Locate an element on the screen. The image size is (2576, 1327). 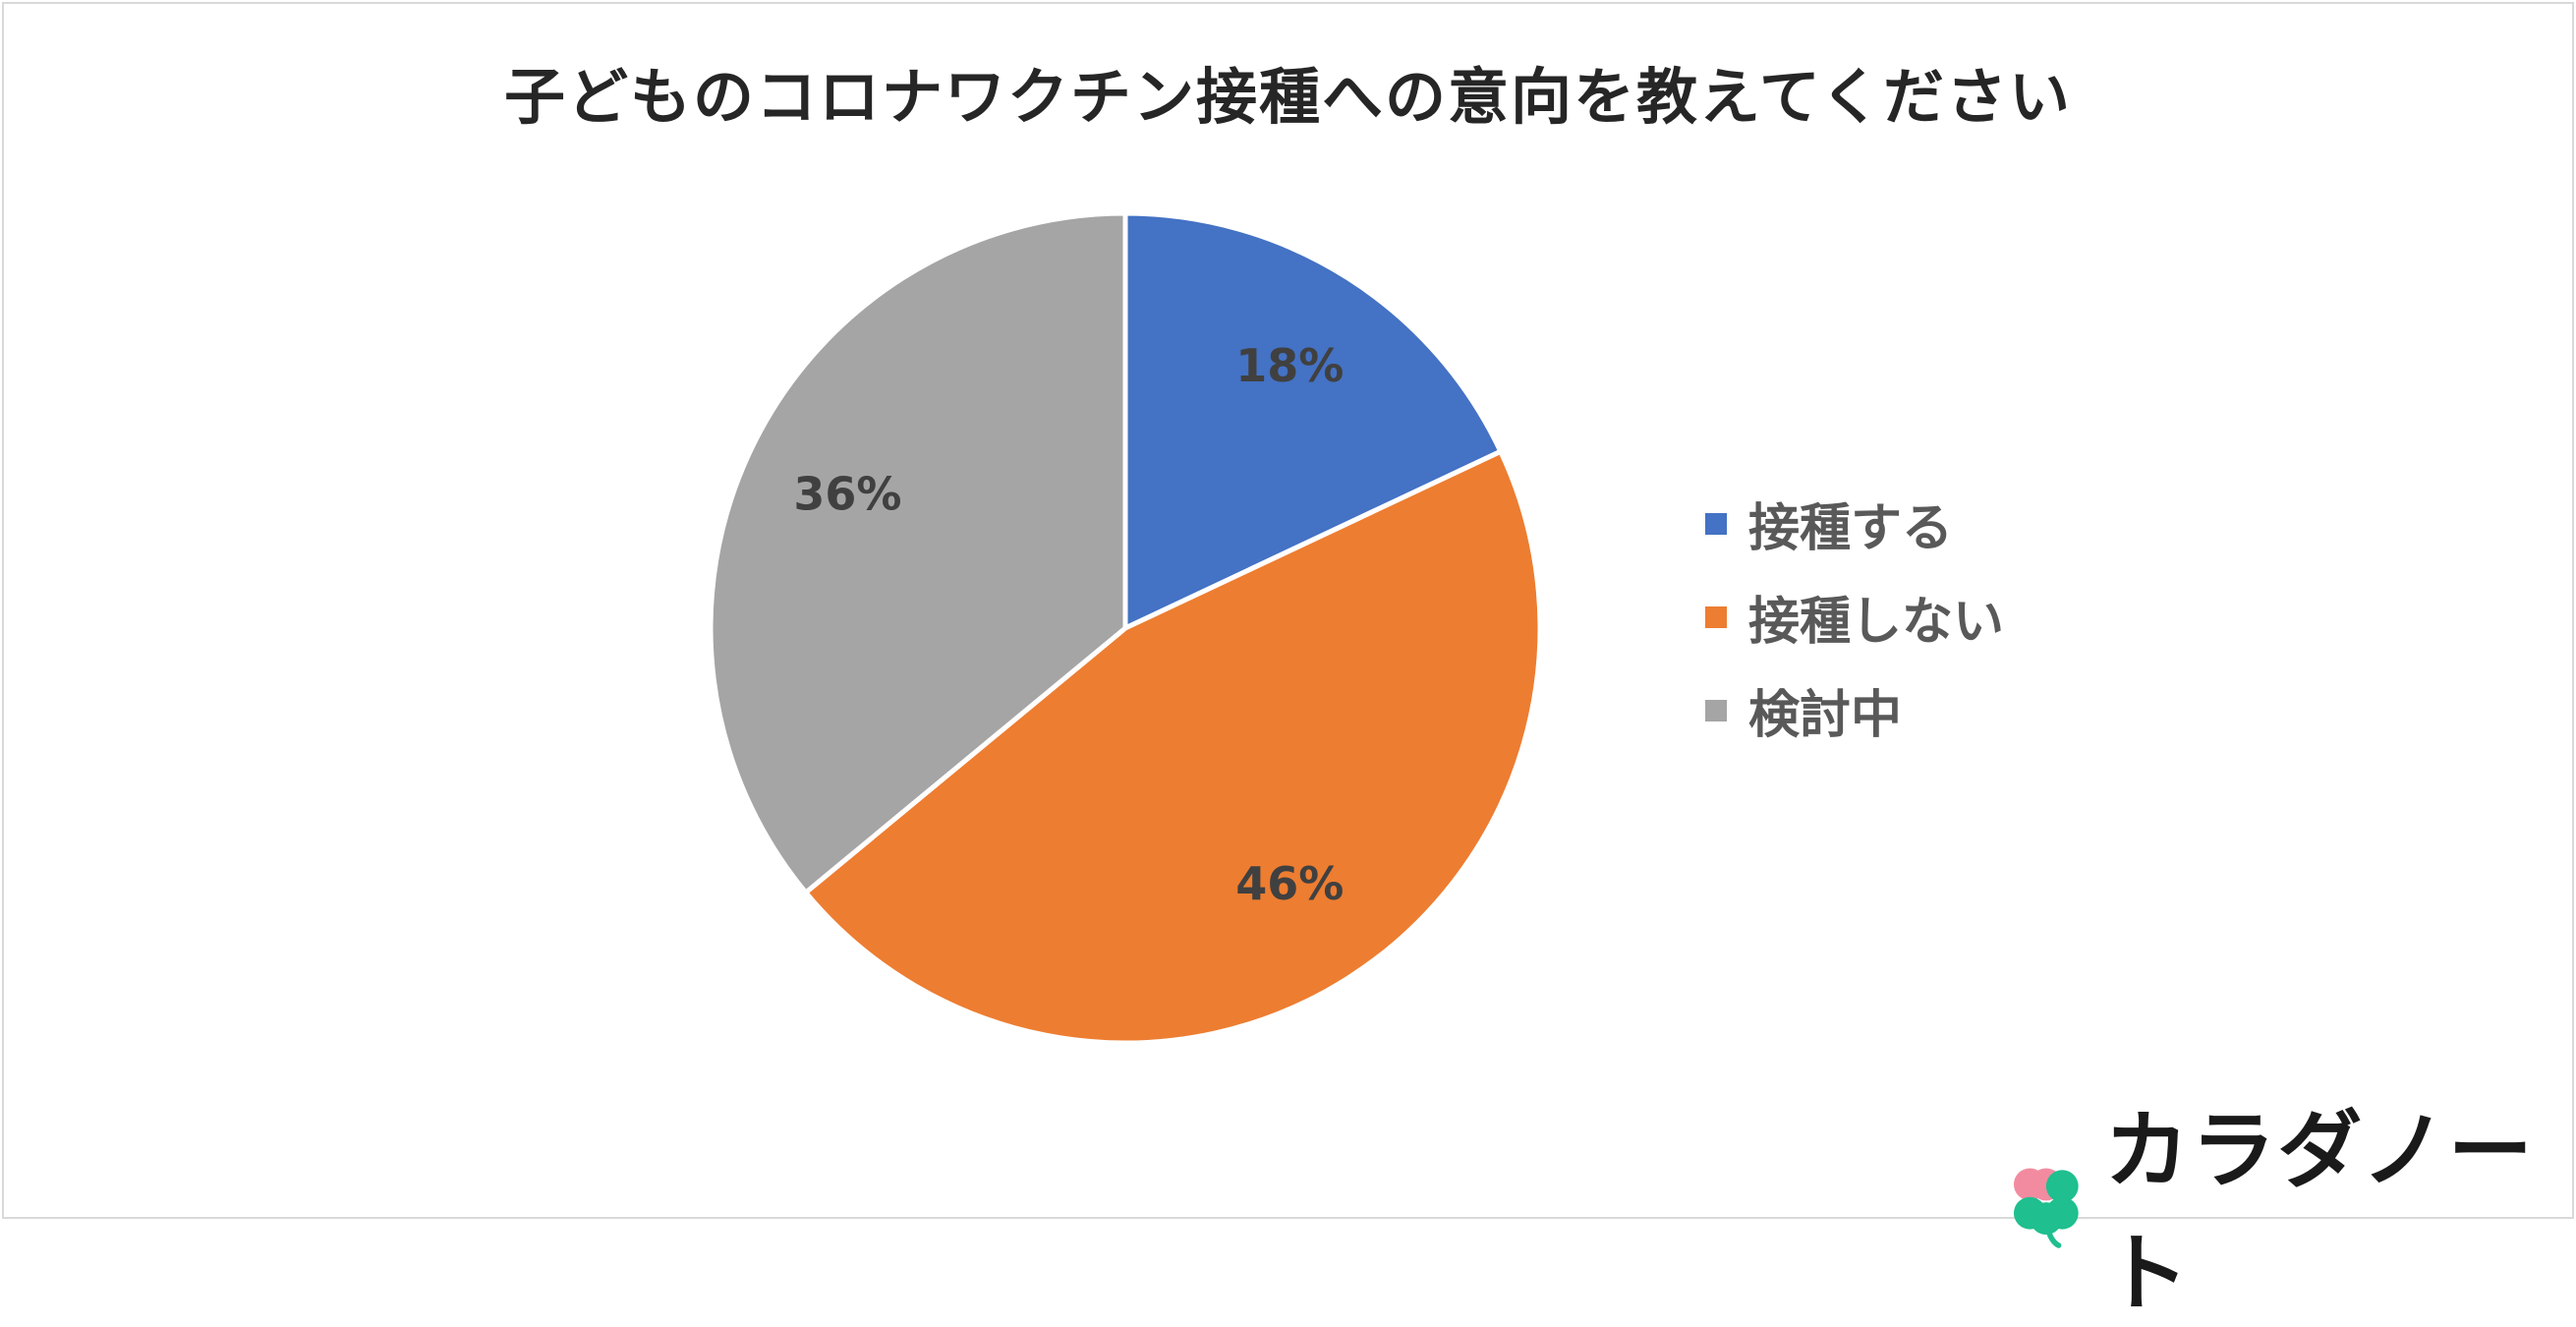
legend-label: 接種する is located at coordinates (1851, 529).